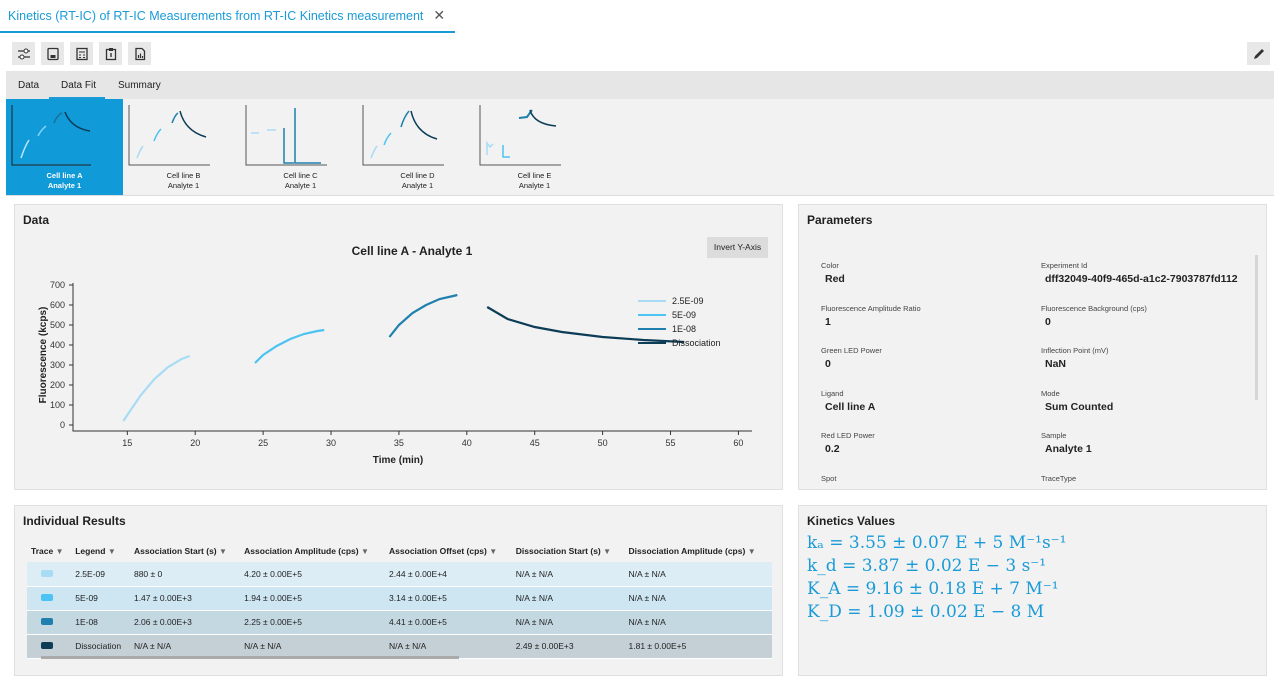  What do you see at coordinates (1050, 393) in the screenshot?
I see `parameter-label: Mode` at bounding box center [1050, 393].